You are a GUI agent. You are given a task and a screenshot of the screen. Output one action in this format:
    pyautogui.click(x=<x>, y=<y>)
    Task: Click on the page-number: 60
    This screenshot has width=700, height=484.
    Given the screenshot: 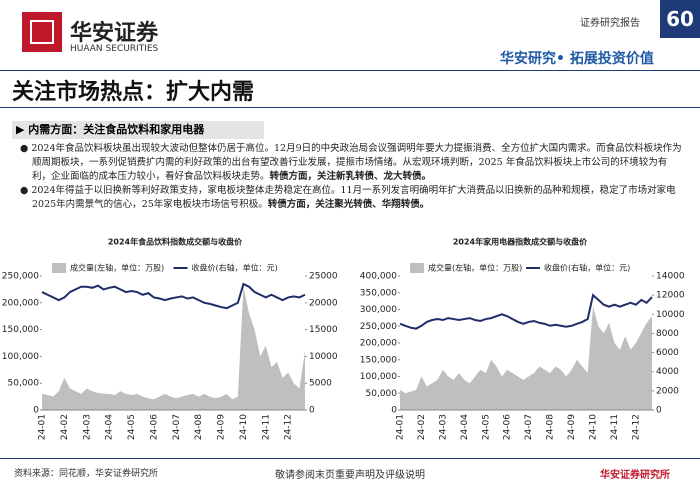 What is the action you would take?
    pyautogui.click(x=680, y=19)
    